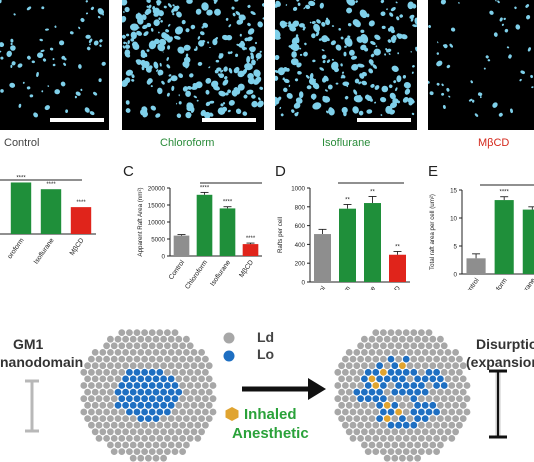  I want to click on anesthetic-label-line1: Inhaled, so click(270, 414).